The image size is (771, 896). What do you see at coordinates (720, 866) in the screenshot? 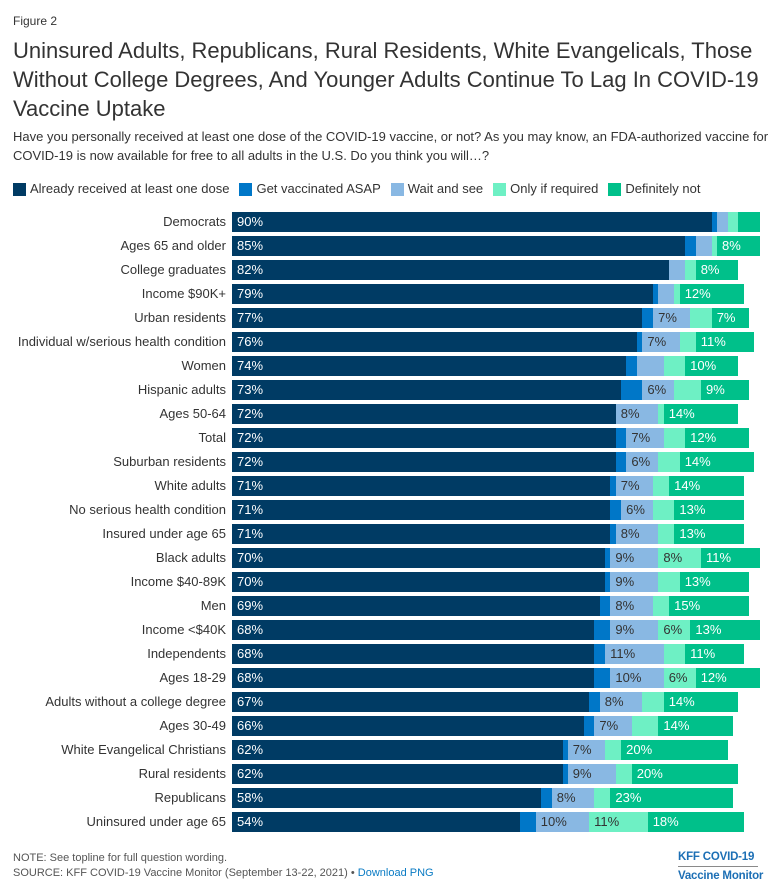
I see `kff-logo: KFF COVID-19 Vaccine Monitor` at bounding box center [720, 866].